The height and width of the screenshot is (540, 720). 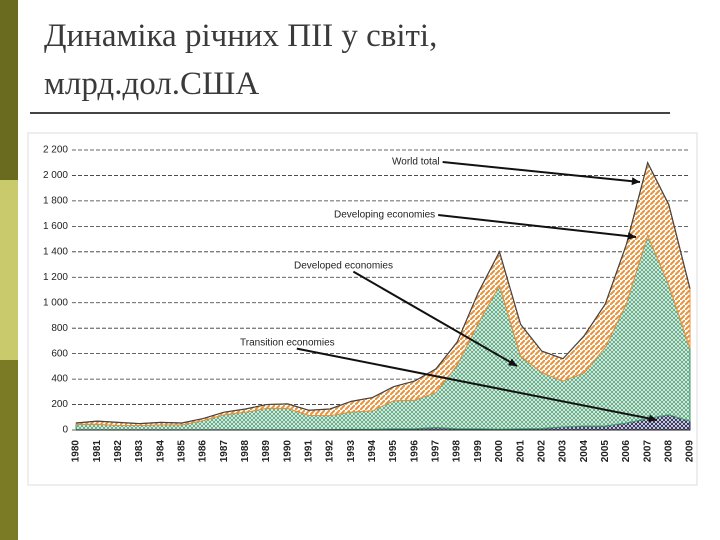 I want to click on y-tick-label: 800, so click(x=59, y=328).